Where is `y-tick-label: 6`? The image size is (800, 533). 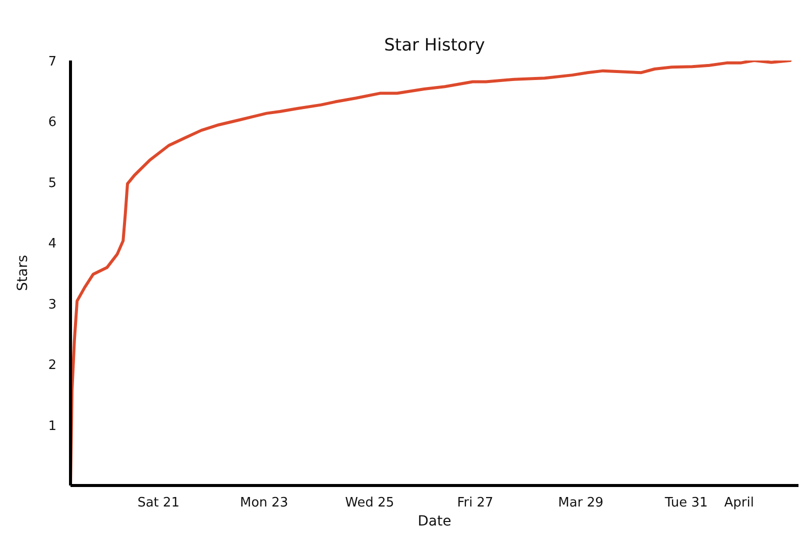
y-tick-label: 6 is located at coordinates (52, 122).